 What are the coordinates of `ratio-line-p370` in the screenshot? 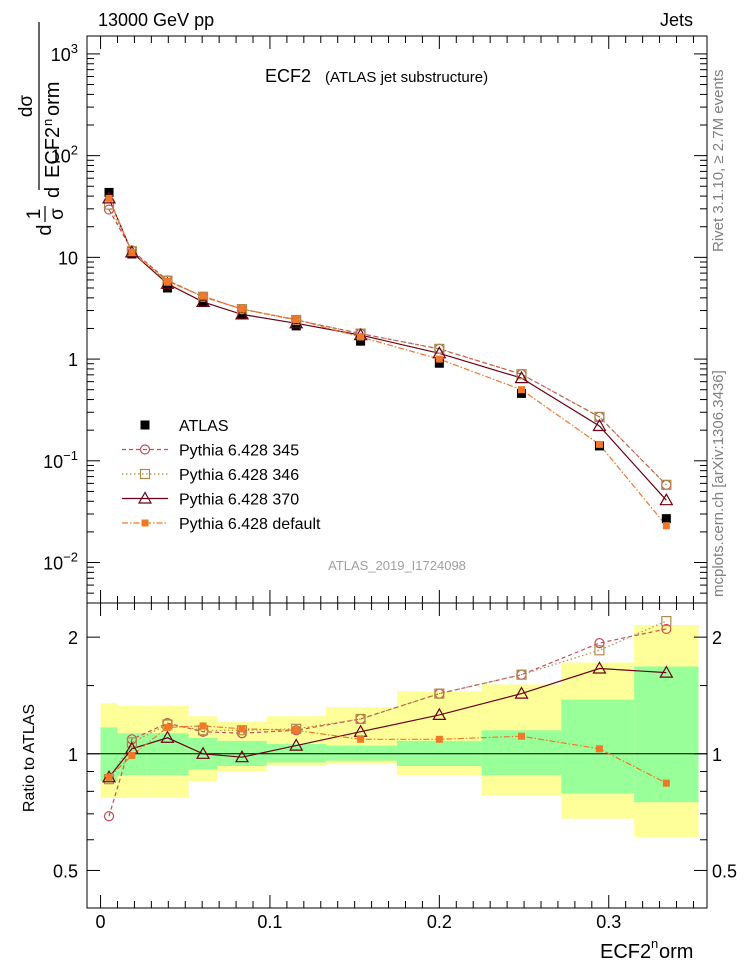 It's located at (387, 722).